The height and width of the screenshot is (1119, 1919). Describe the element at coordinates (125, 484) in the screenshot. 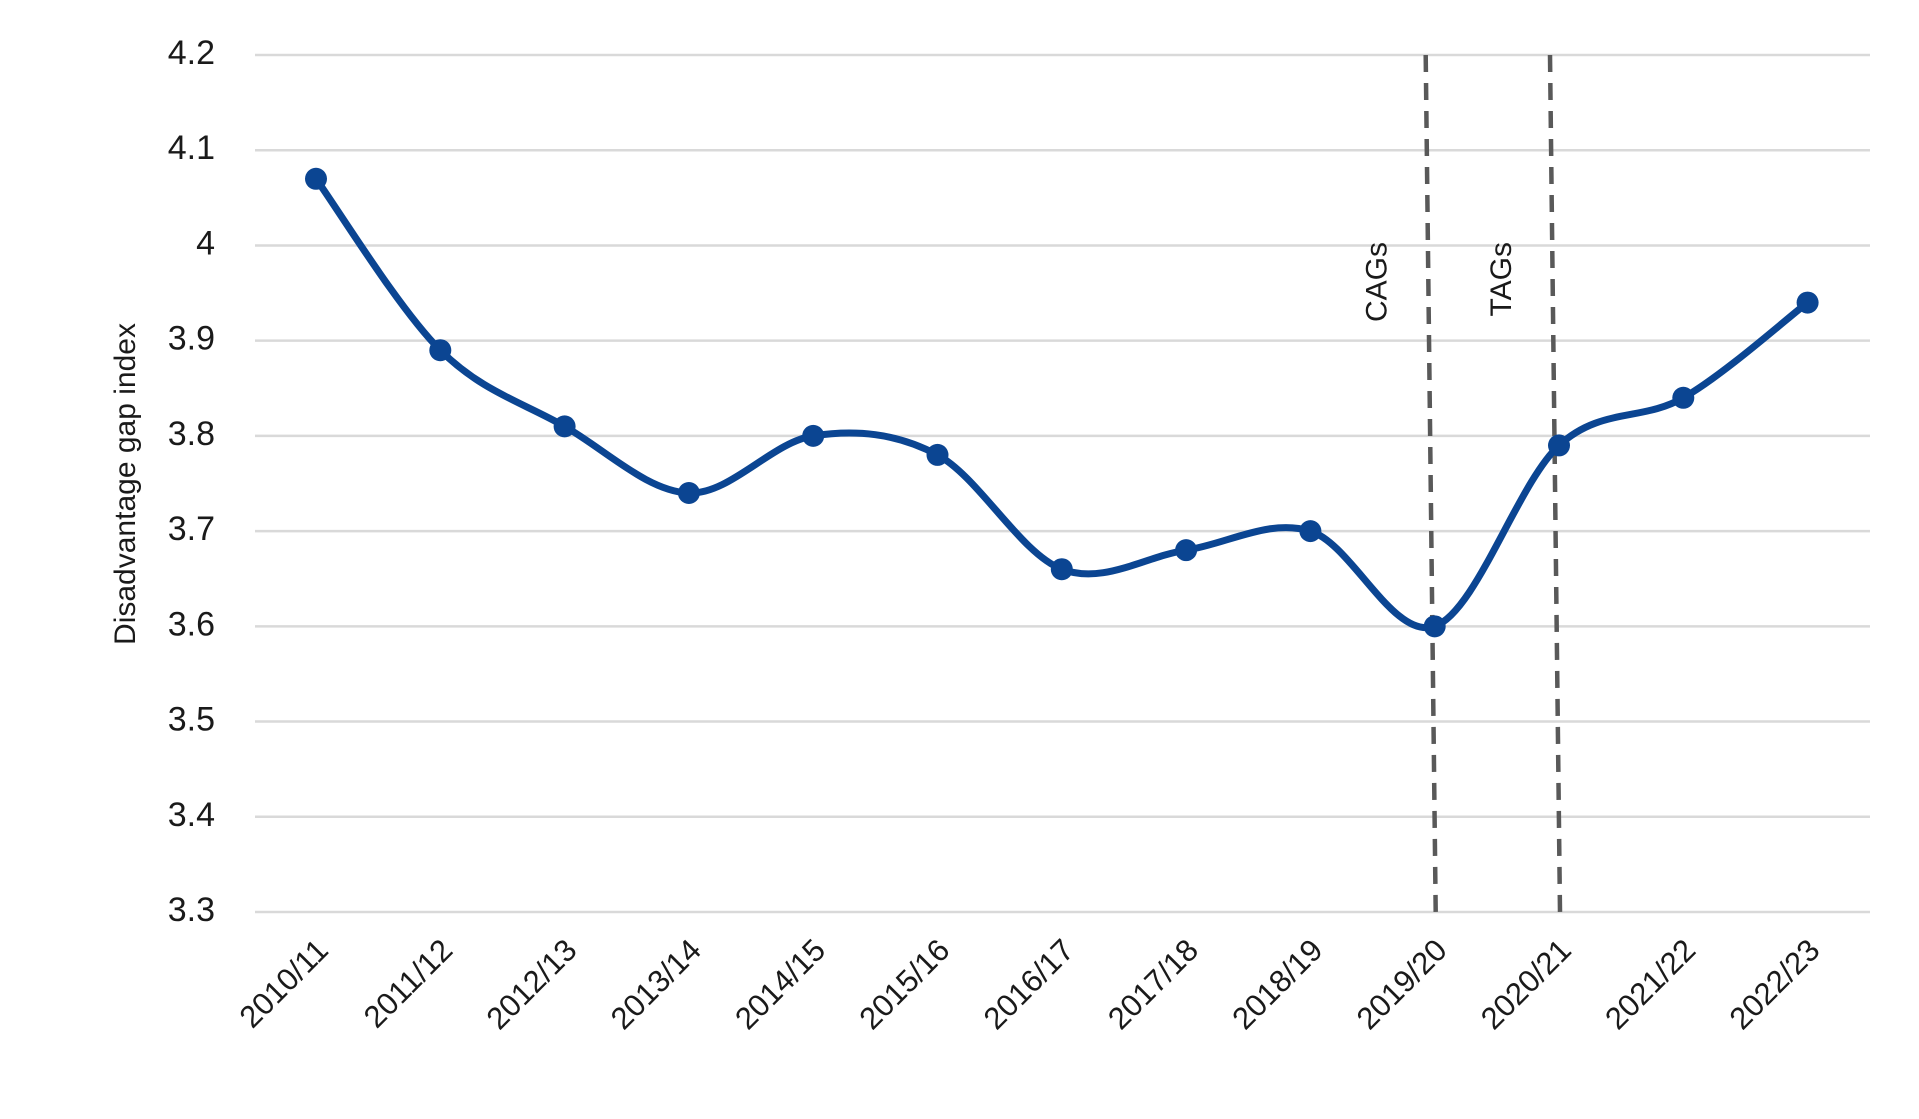

I see `y-axis-label: Disadvantage gap index` at that location.